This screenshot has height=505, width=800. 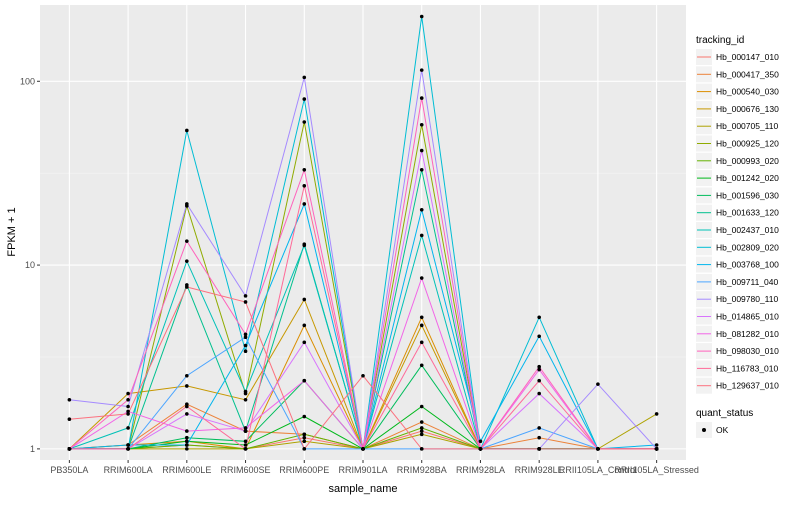 I want to click on y-tick-label: 1, so click(x=32, y=449).